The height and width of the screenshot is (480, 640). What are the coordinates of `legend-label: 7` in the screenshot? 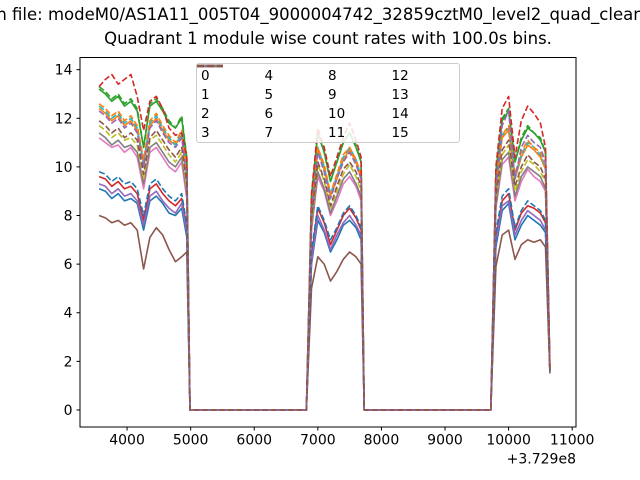 It's located at (269, 132).